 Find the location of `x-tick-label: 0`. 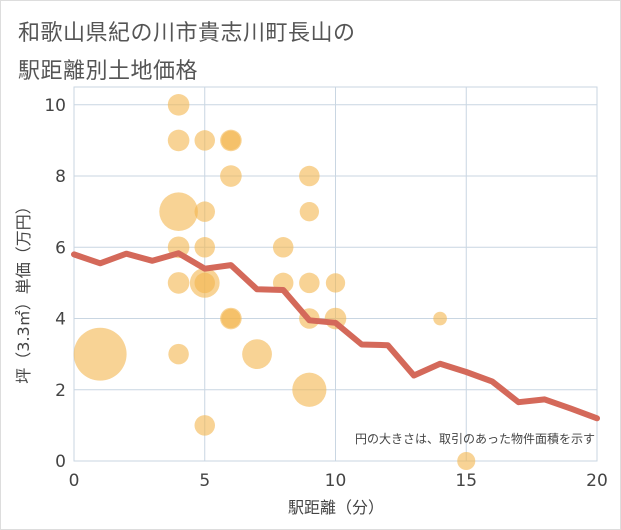

x-tick-label: 0 is located at coordinates (74, 481).